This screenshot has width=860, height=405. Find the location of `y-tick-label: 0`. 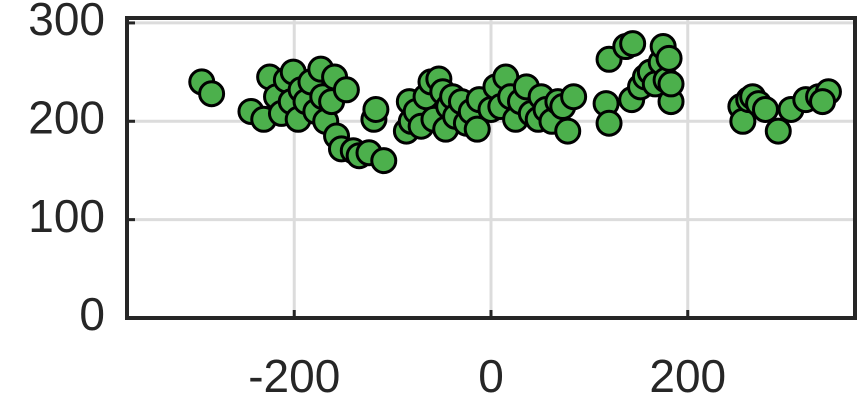

y-tick-label: 0 is located at coordinates (92, 314).